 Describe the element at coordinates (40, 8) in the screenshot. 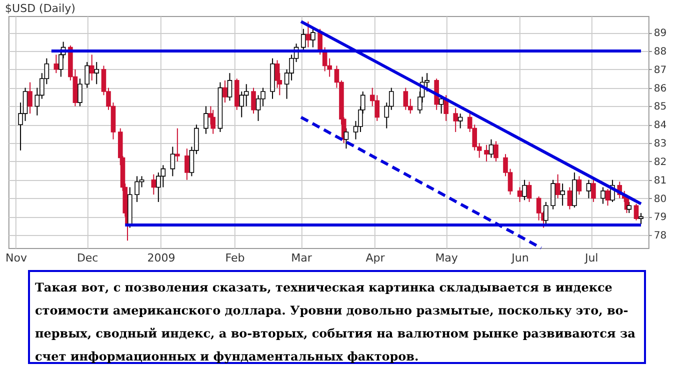

I see `chart-title: $USD (Daily)` at that location.